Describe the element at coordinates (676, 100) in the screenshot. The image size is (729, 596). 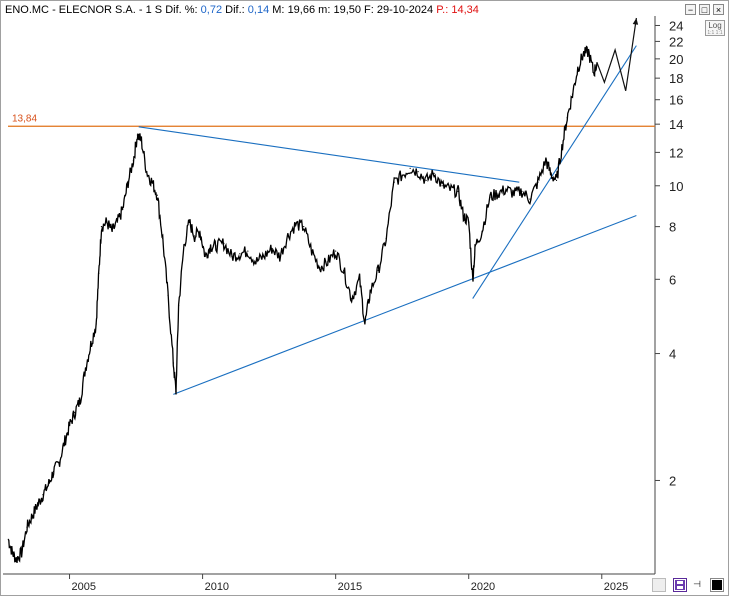
I see `y-tick-label: 16` at that location.